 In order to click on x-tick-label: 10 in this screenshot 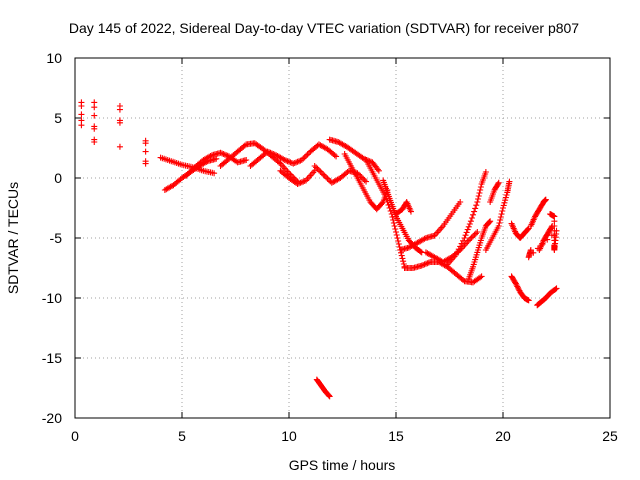, I will do `click(289, 436)`.